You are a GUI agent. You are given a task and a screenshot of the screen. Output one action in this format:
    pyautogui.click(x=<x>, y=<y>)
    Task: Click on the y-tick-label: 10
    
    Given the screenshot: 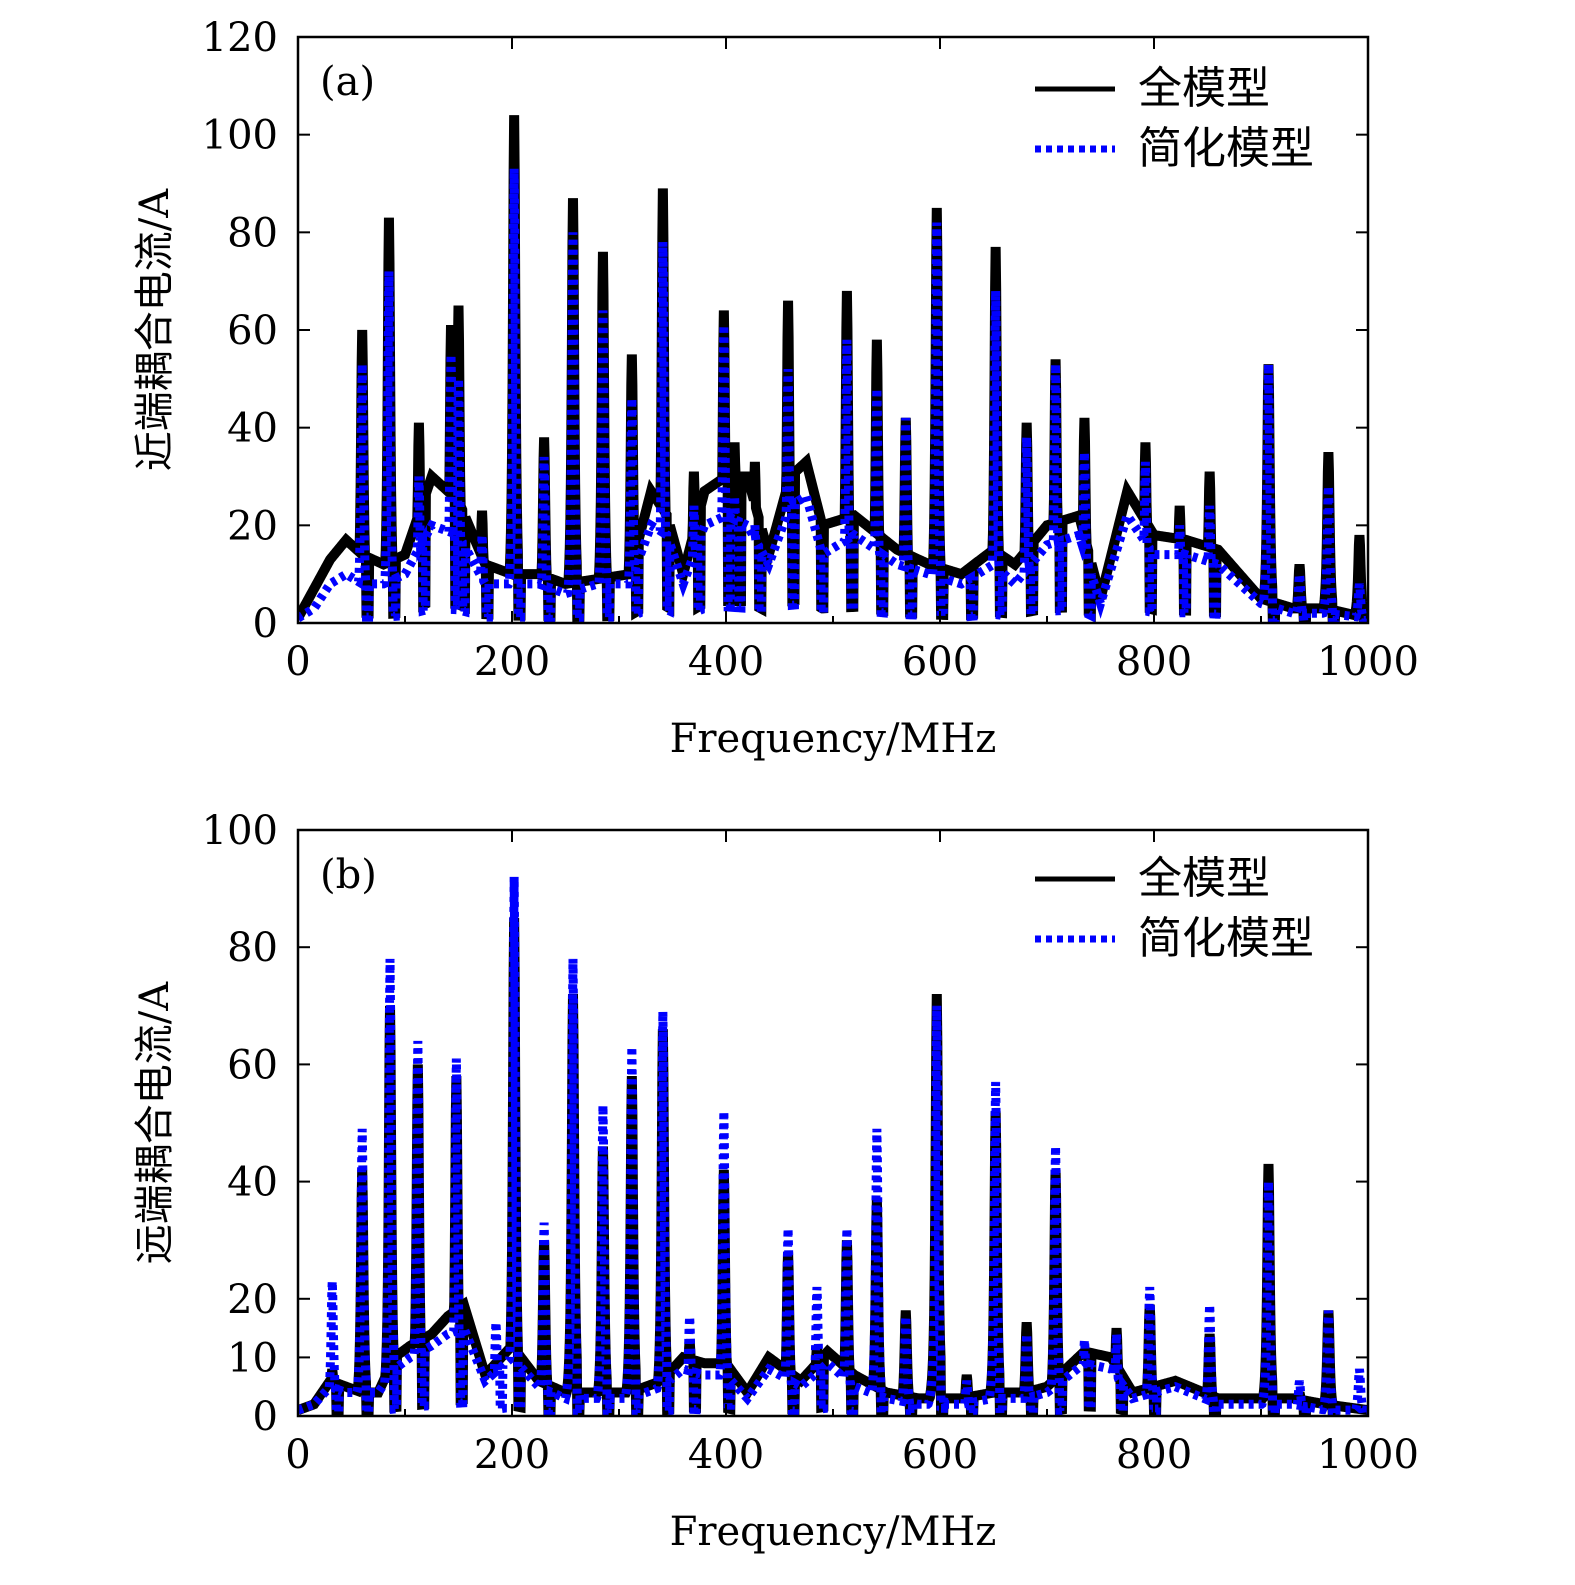 What is the action you would take?
    pyautogui.click(x=252, y=1358)
    